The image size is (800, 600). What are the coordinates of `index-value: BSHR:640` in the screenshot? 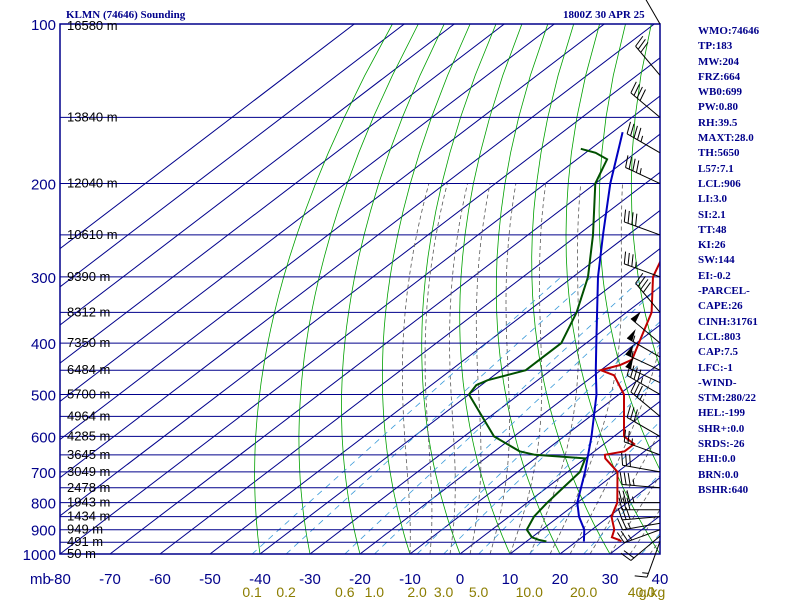 It's located at (723, 489).